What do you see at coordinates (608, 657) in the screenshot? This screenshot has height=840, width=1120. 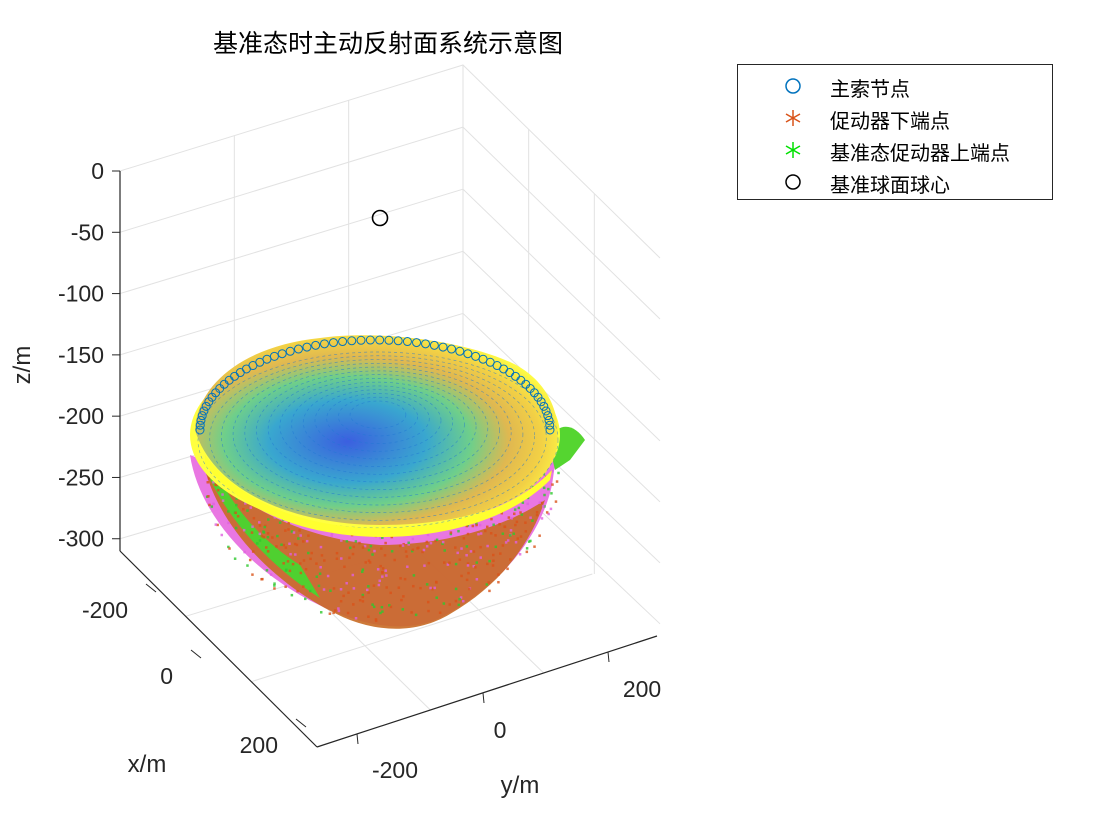 I see `y-tick` at bounding box center [608, 657].